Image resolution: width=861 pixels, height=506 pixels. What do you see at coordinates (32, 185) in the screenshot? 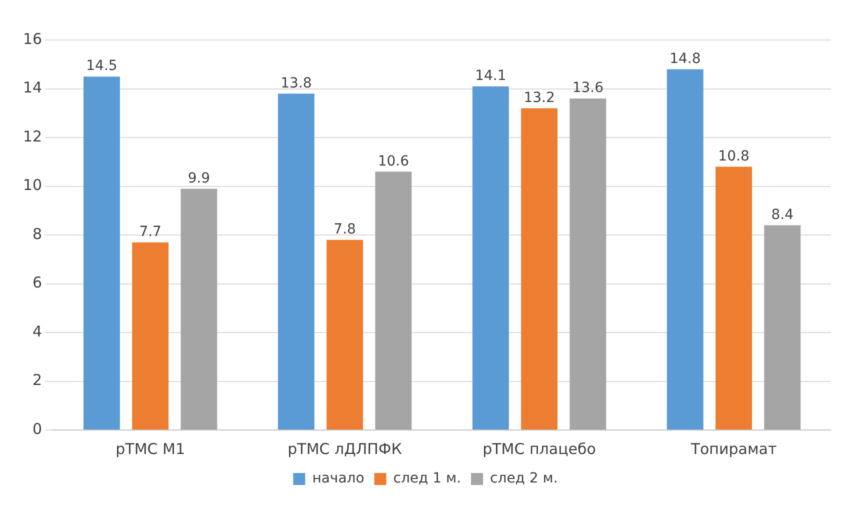
I see `y-tick-label: 10` at bounding box center [32, 185].